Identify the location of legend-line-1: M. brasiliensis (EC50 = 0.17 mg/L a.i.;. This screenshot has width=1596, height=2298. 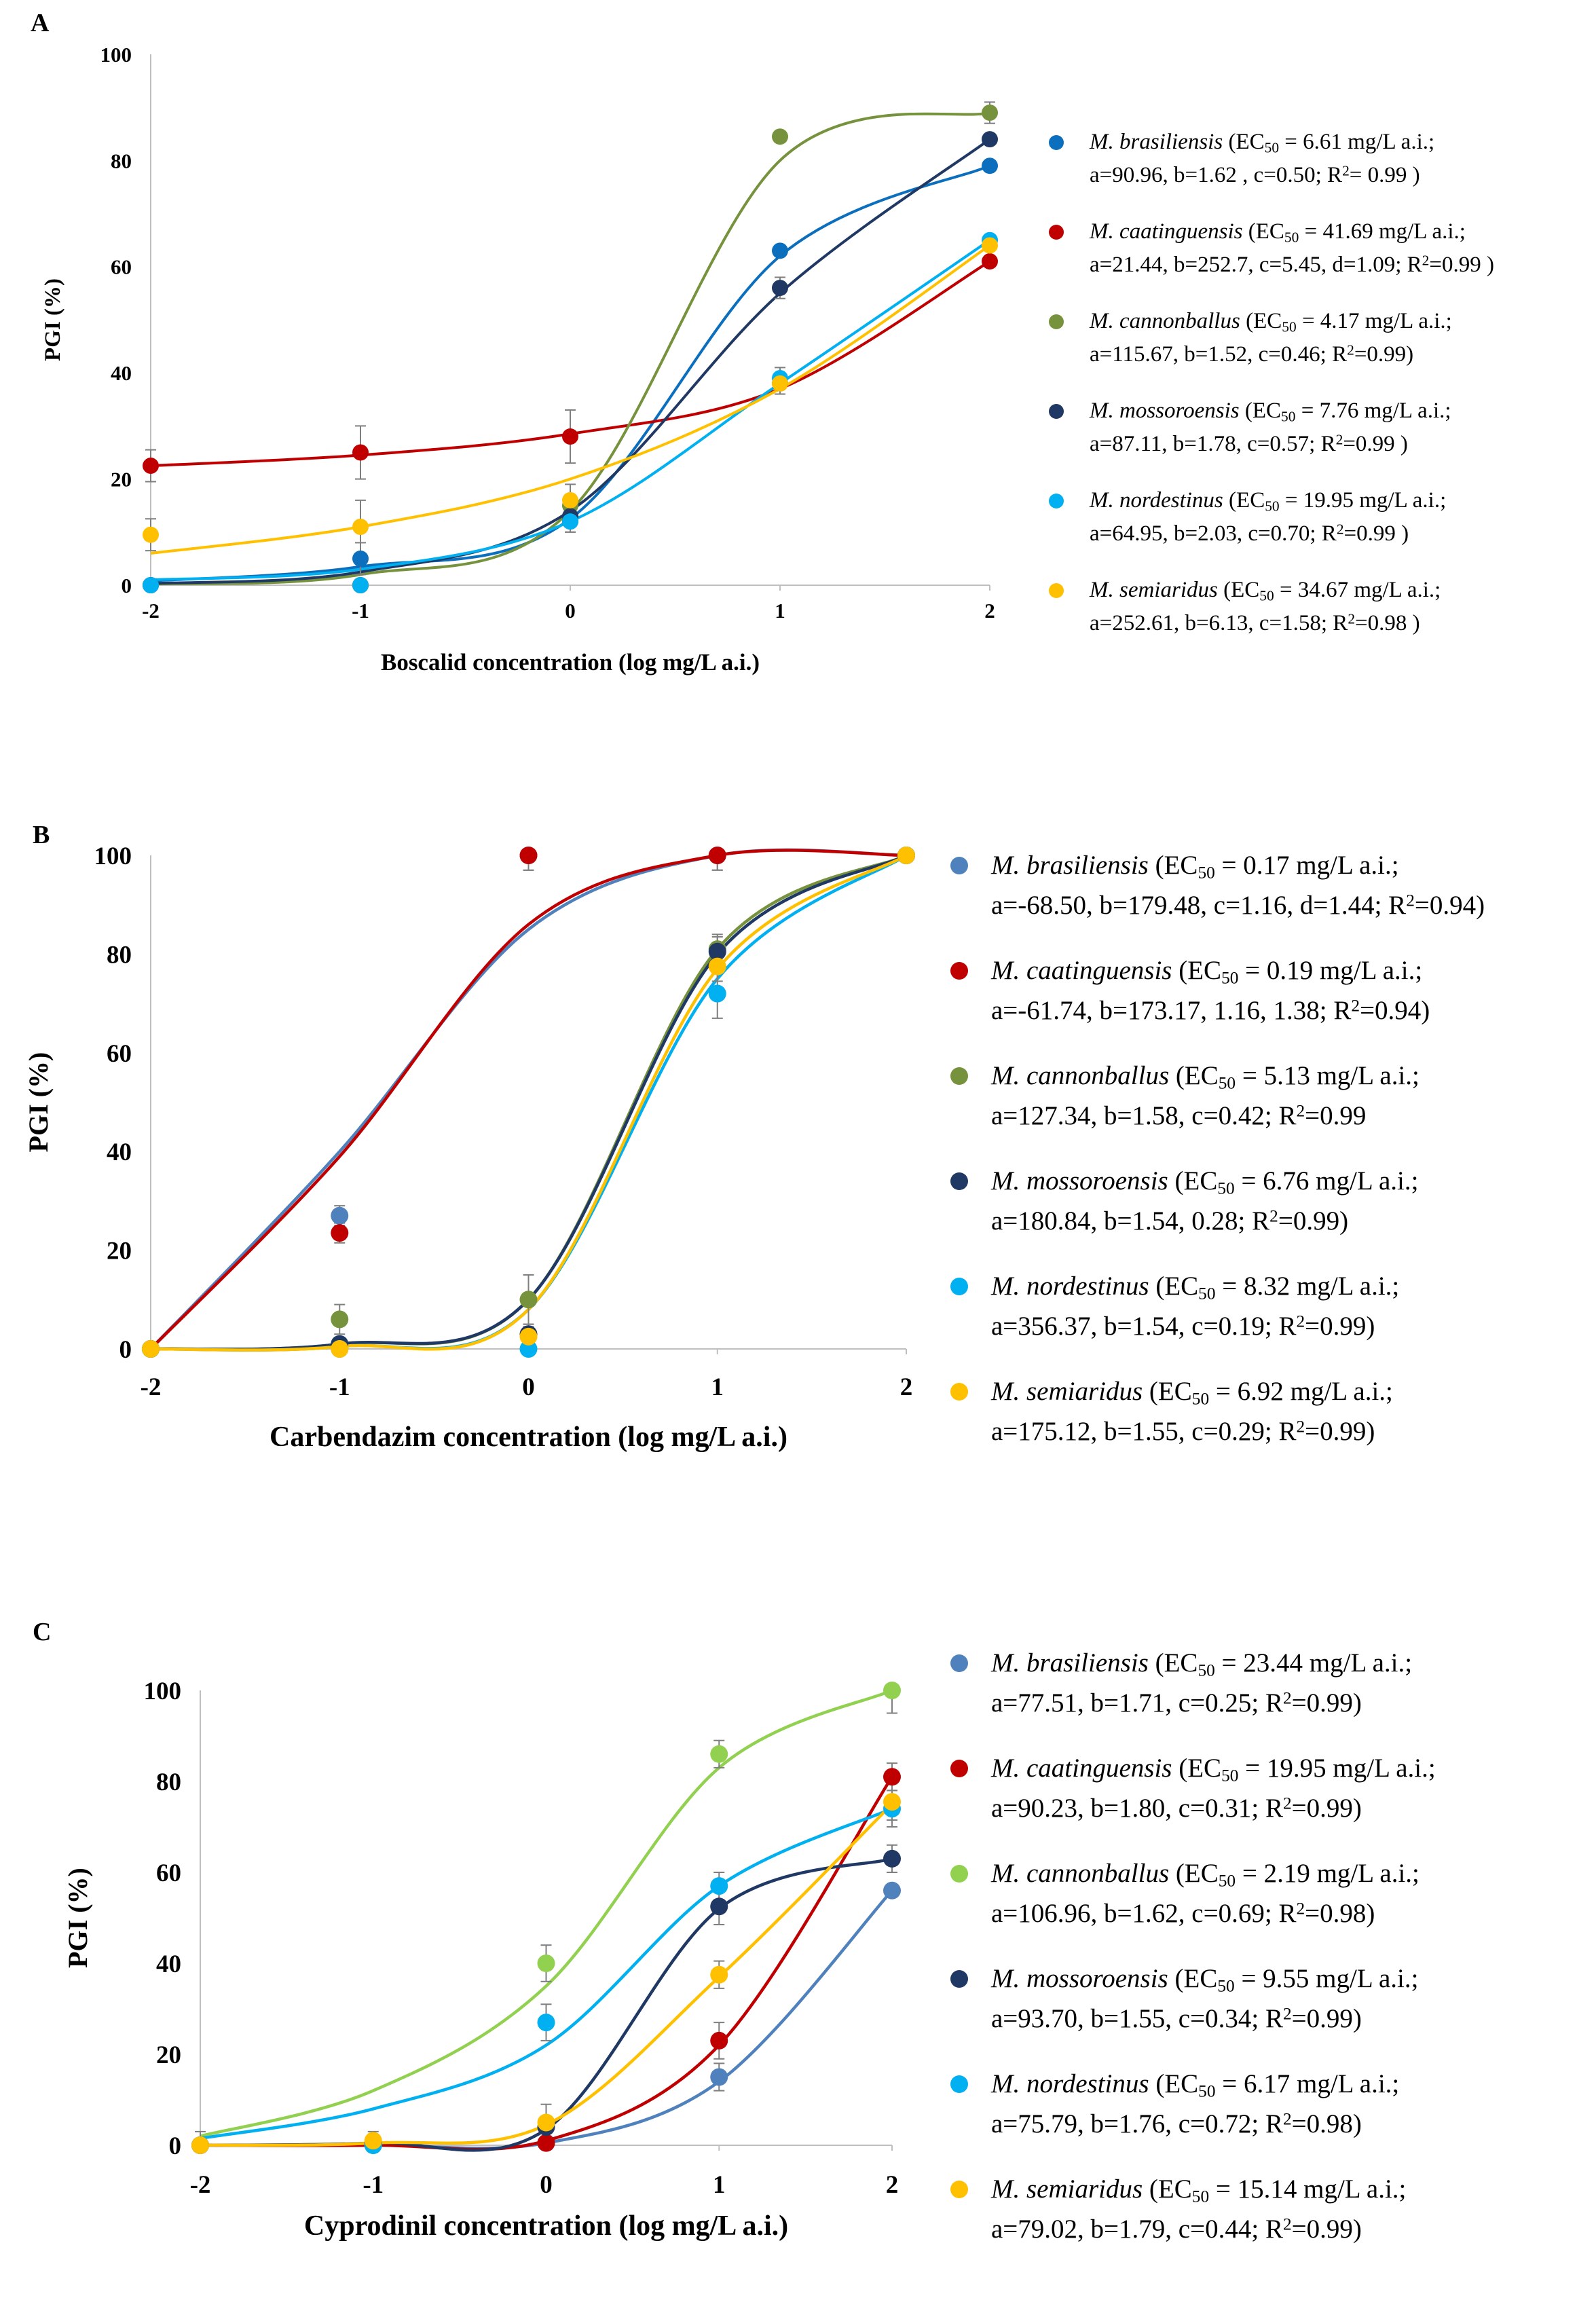
(1195, 867).